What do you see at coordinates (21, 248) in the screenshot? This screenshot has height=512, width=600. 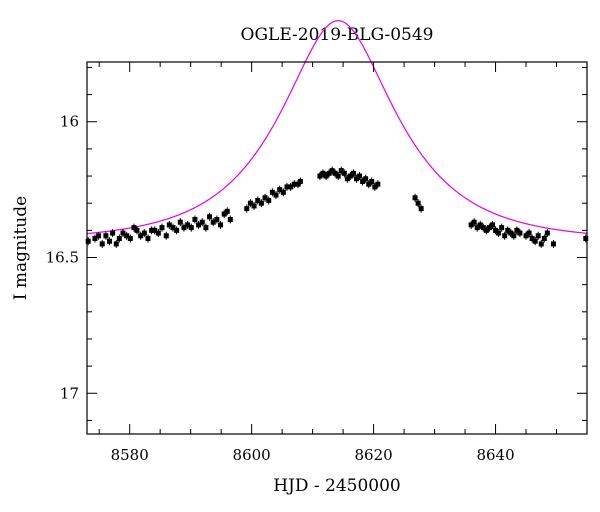 I see `y-axis-label: I magnitude` at bounding box center [21, 248].